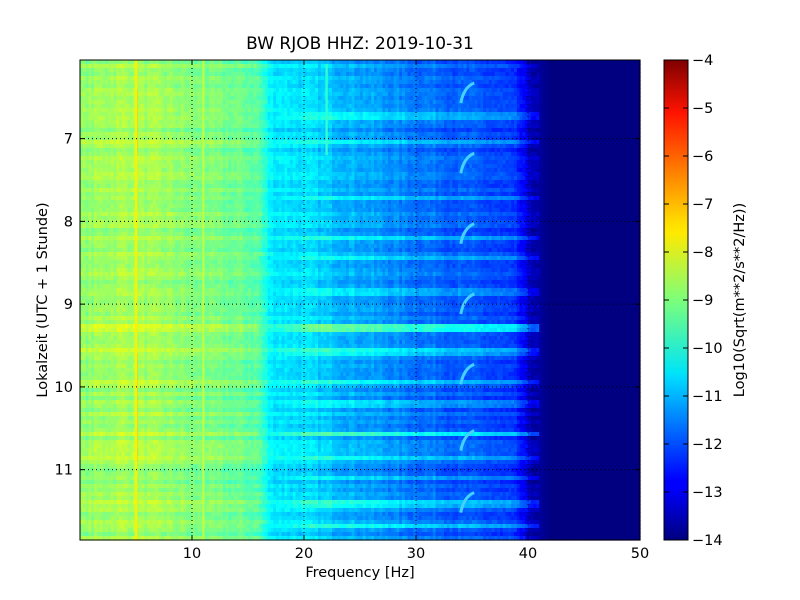 This screenshot has width=800, height=600. I want to click on chart-title: BW RJOB HHZ: 2019-10-31, so click(360, 44).